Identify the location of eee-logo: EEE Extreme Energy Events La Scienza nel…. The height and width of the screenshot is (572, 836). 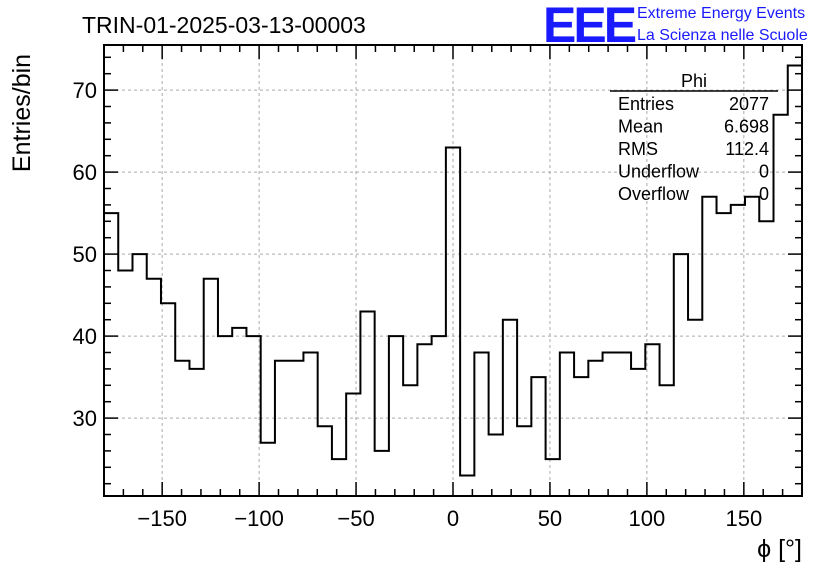
(675, 26).